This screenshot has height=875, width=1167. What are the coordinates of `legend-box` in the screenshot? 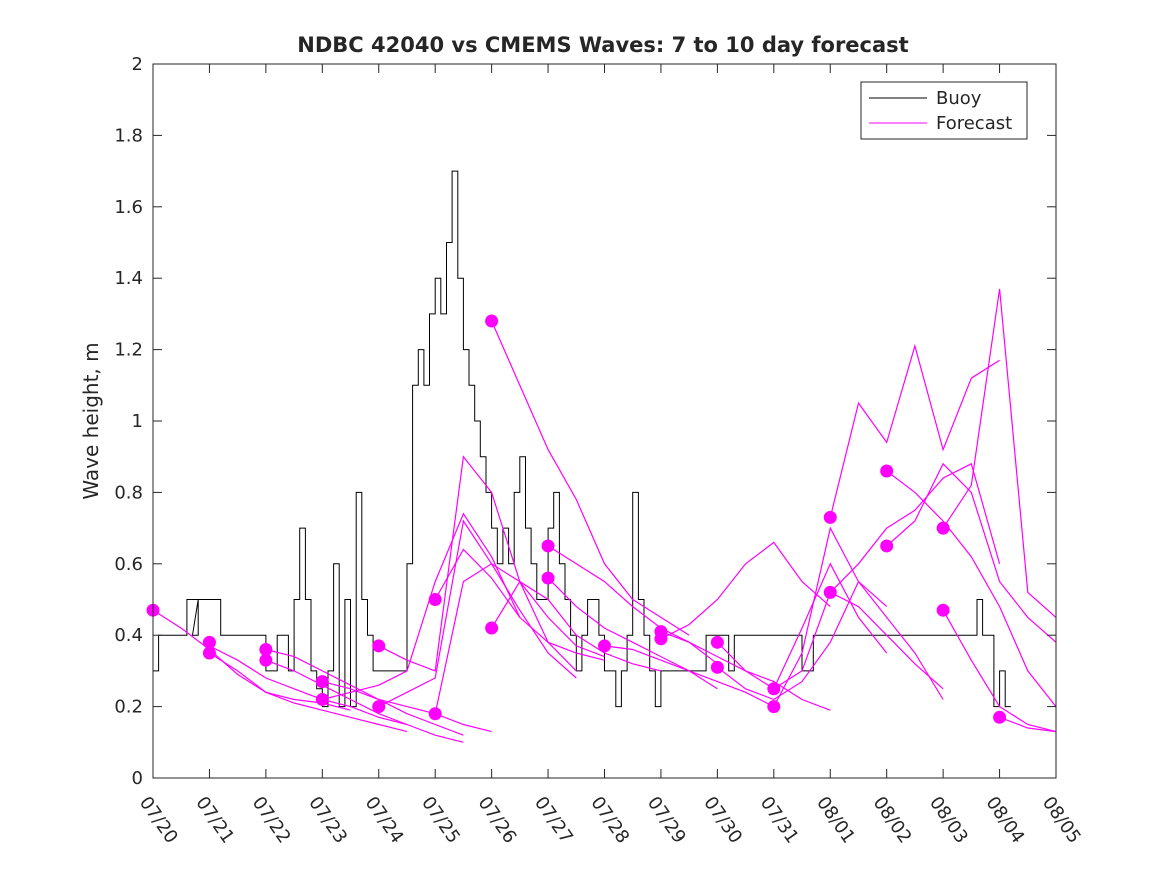 It's located at (944, 110).